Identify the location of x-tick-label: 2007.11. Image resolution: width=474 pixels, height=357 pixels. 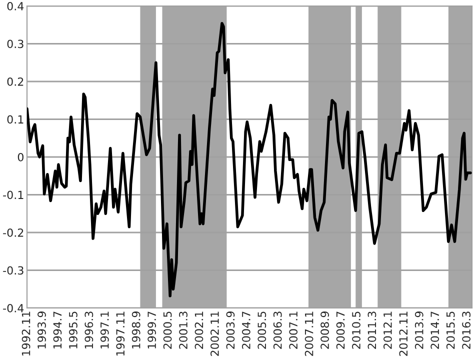
(309, 334).